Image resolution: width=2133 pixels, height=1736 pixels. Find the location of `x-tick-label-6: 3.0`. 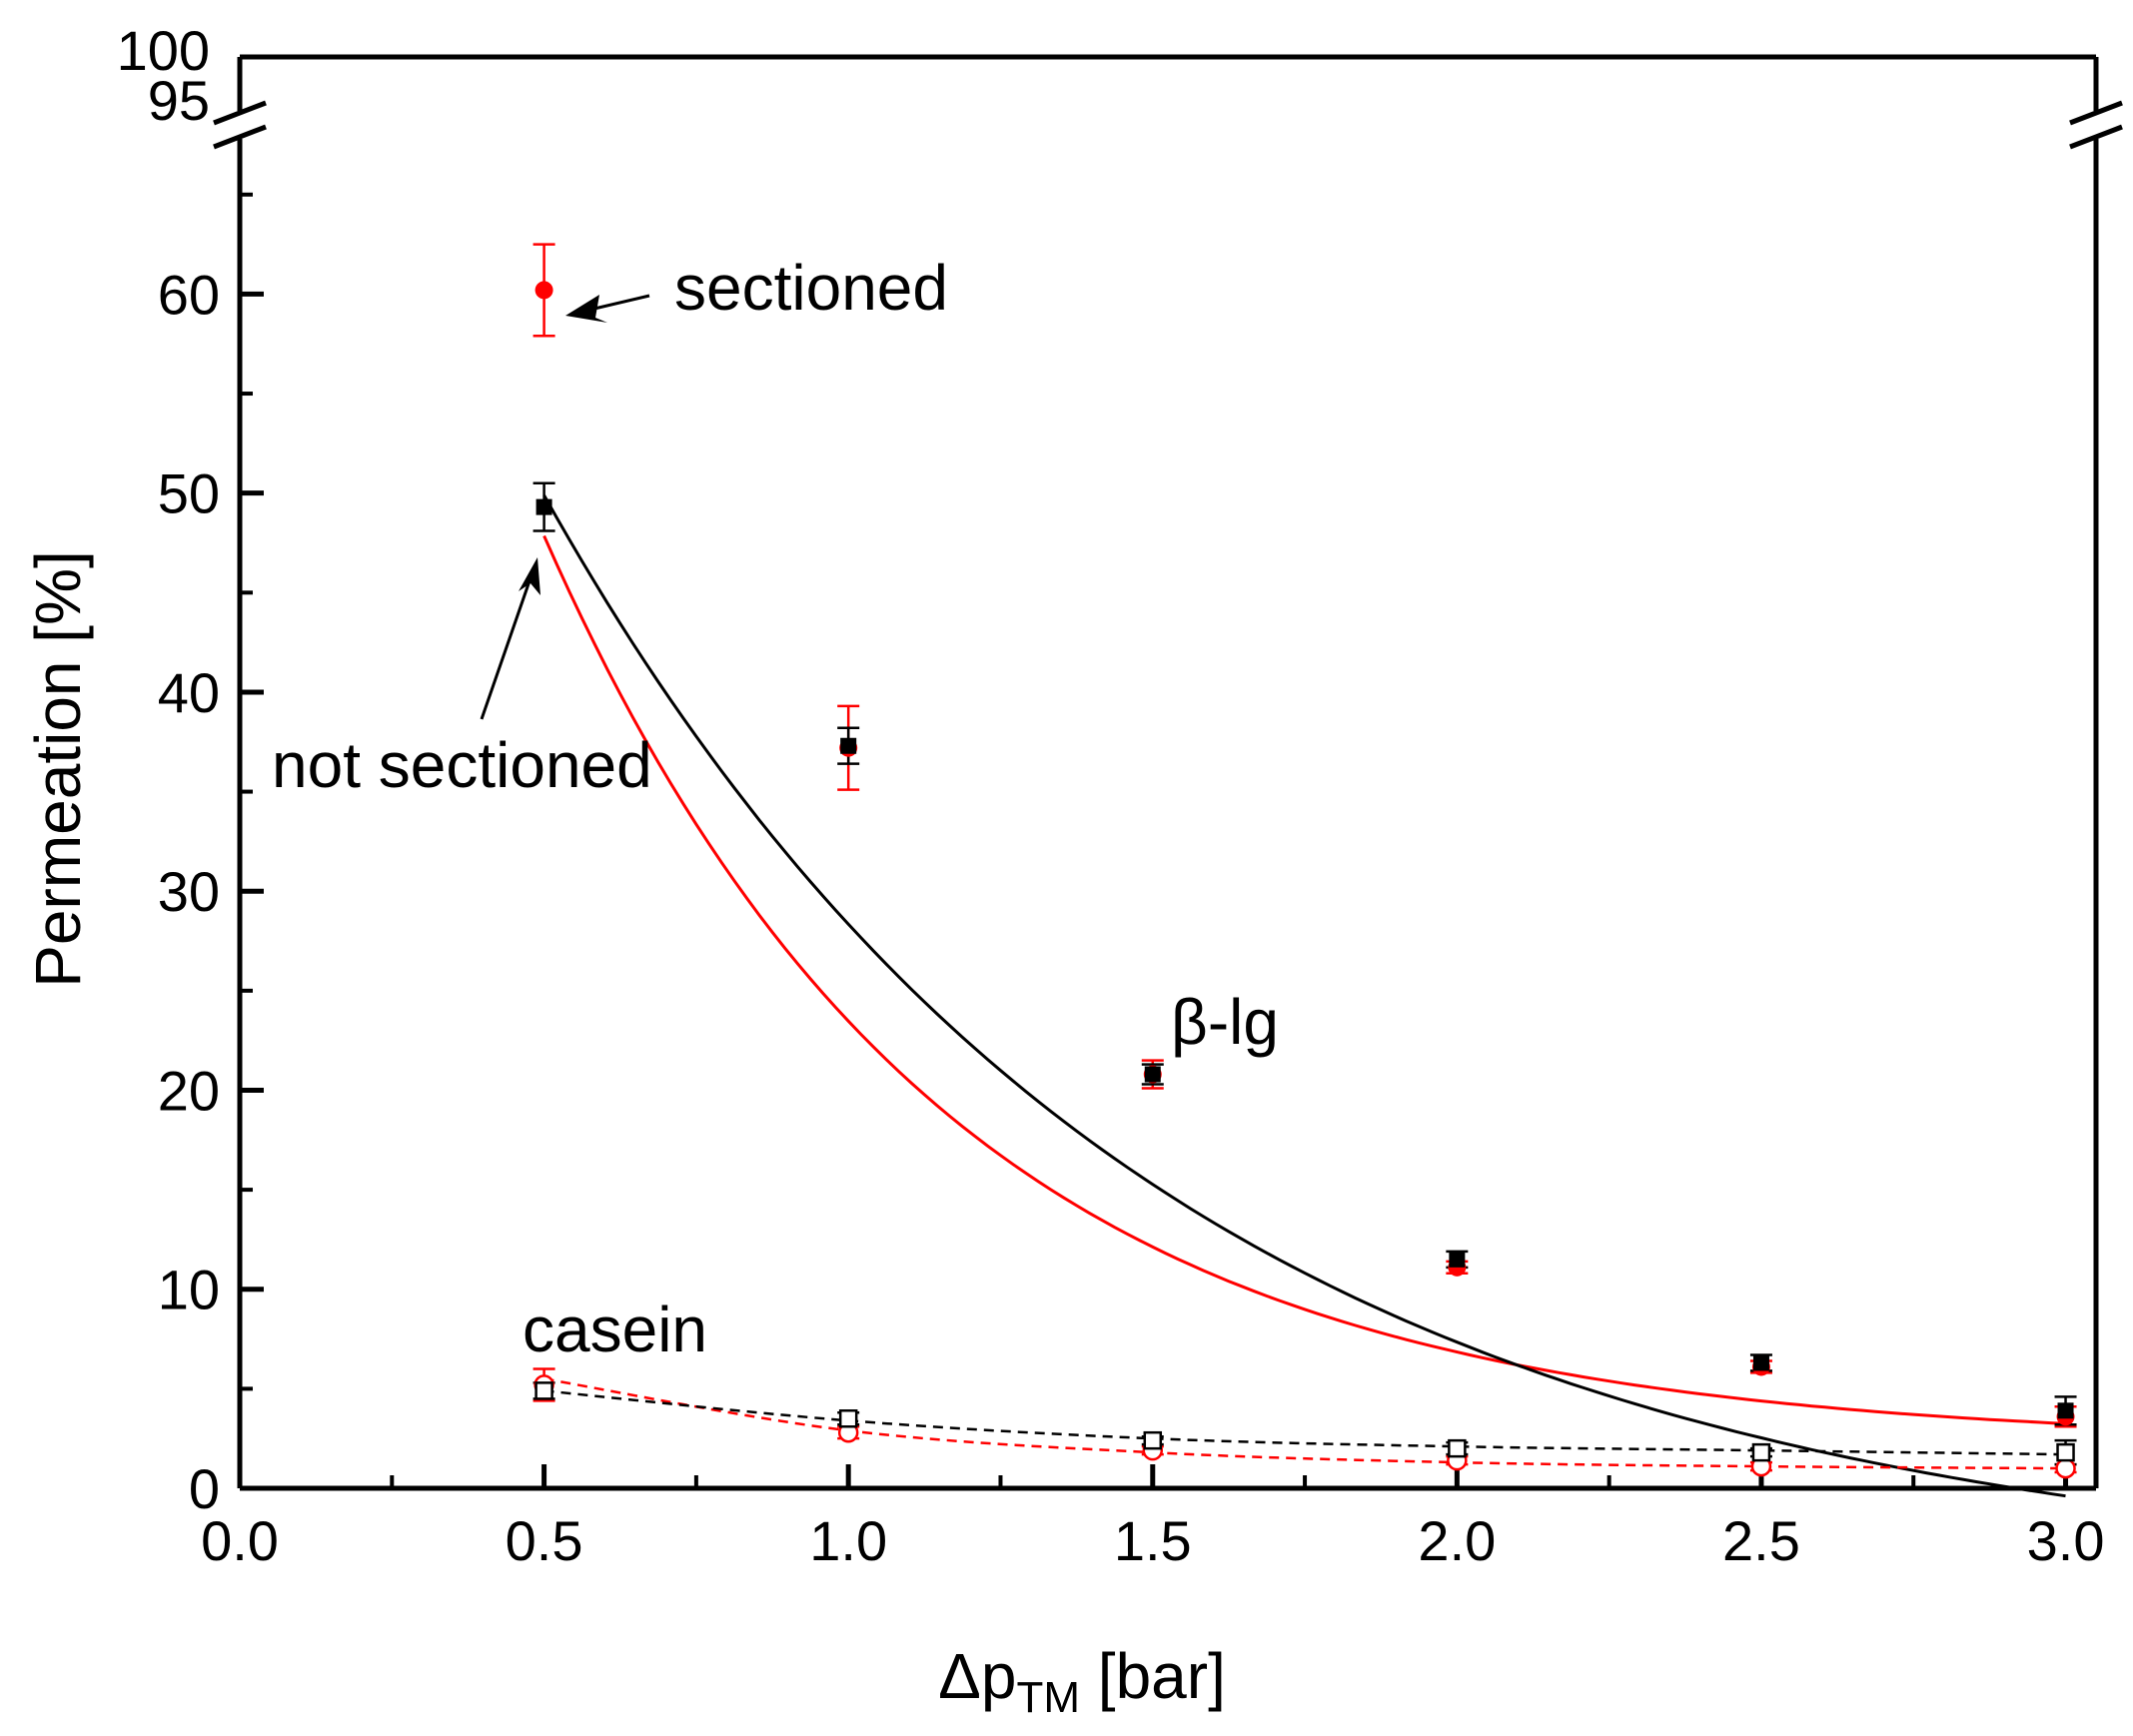

x-tick-label-6: 3.0 is located at coordinates (2066, 1540).